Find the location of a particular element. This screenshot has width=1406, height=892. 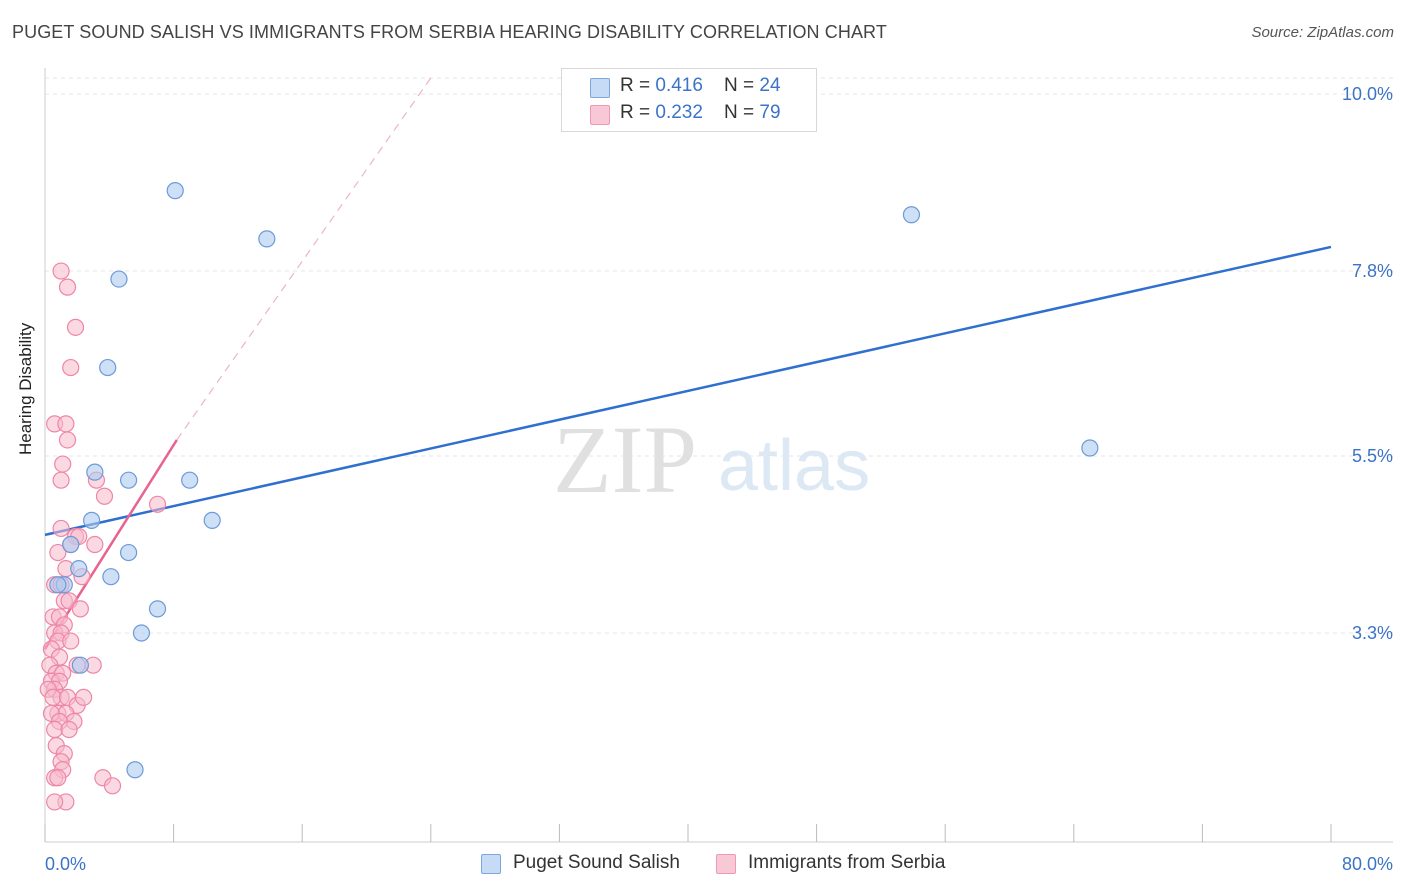

watermark-atlas: atlas is located at coordinates (794, 466).